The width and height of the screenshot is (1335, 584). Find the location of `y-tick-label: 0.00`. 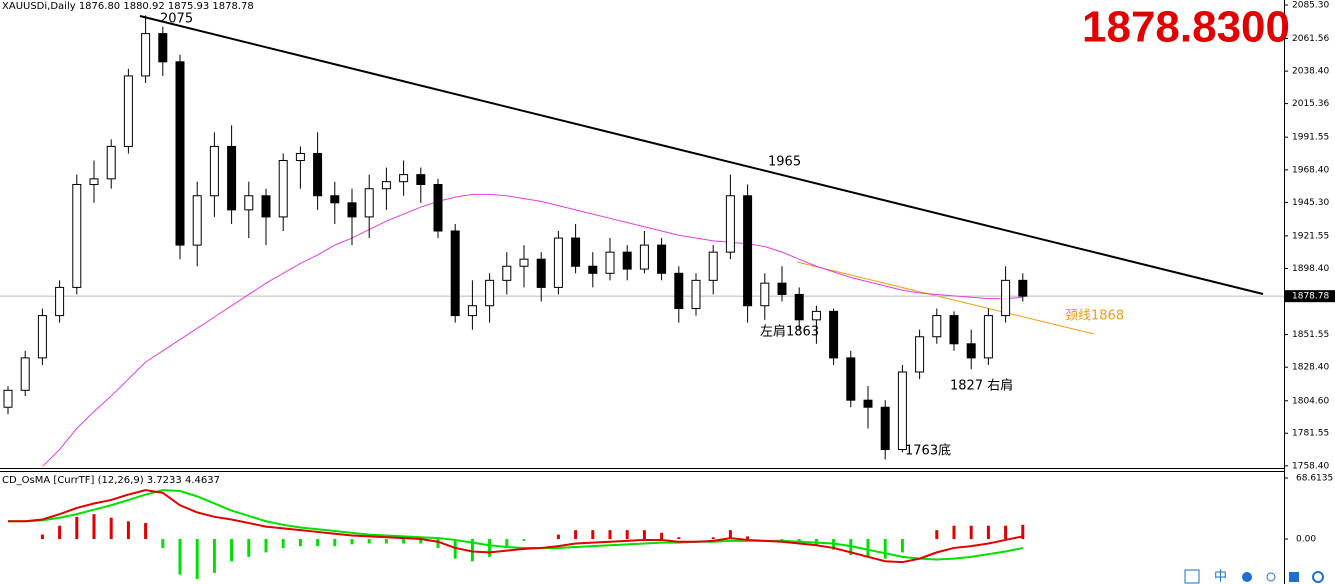

y-tick-label: 0.00 is located at coordinates (1306, 540).